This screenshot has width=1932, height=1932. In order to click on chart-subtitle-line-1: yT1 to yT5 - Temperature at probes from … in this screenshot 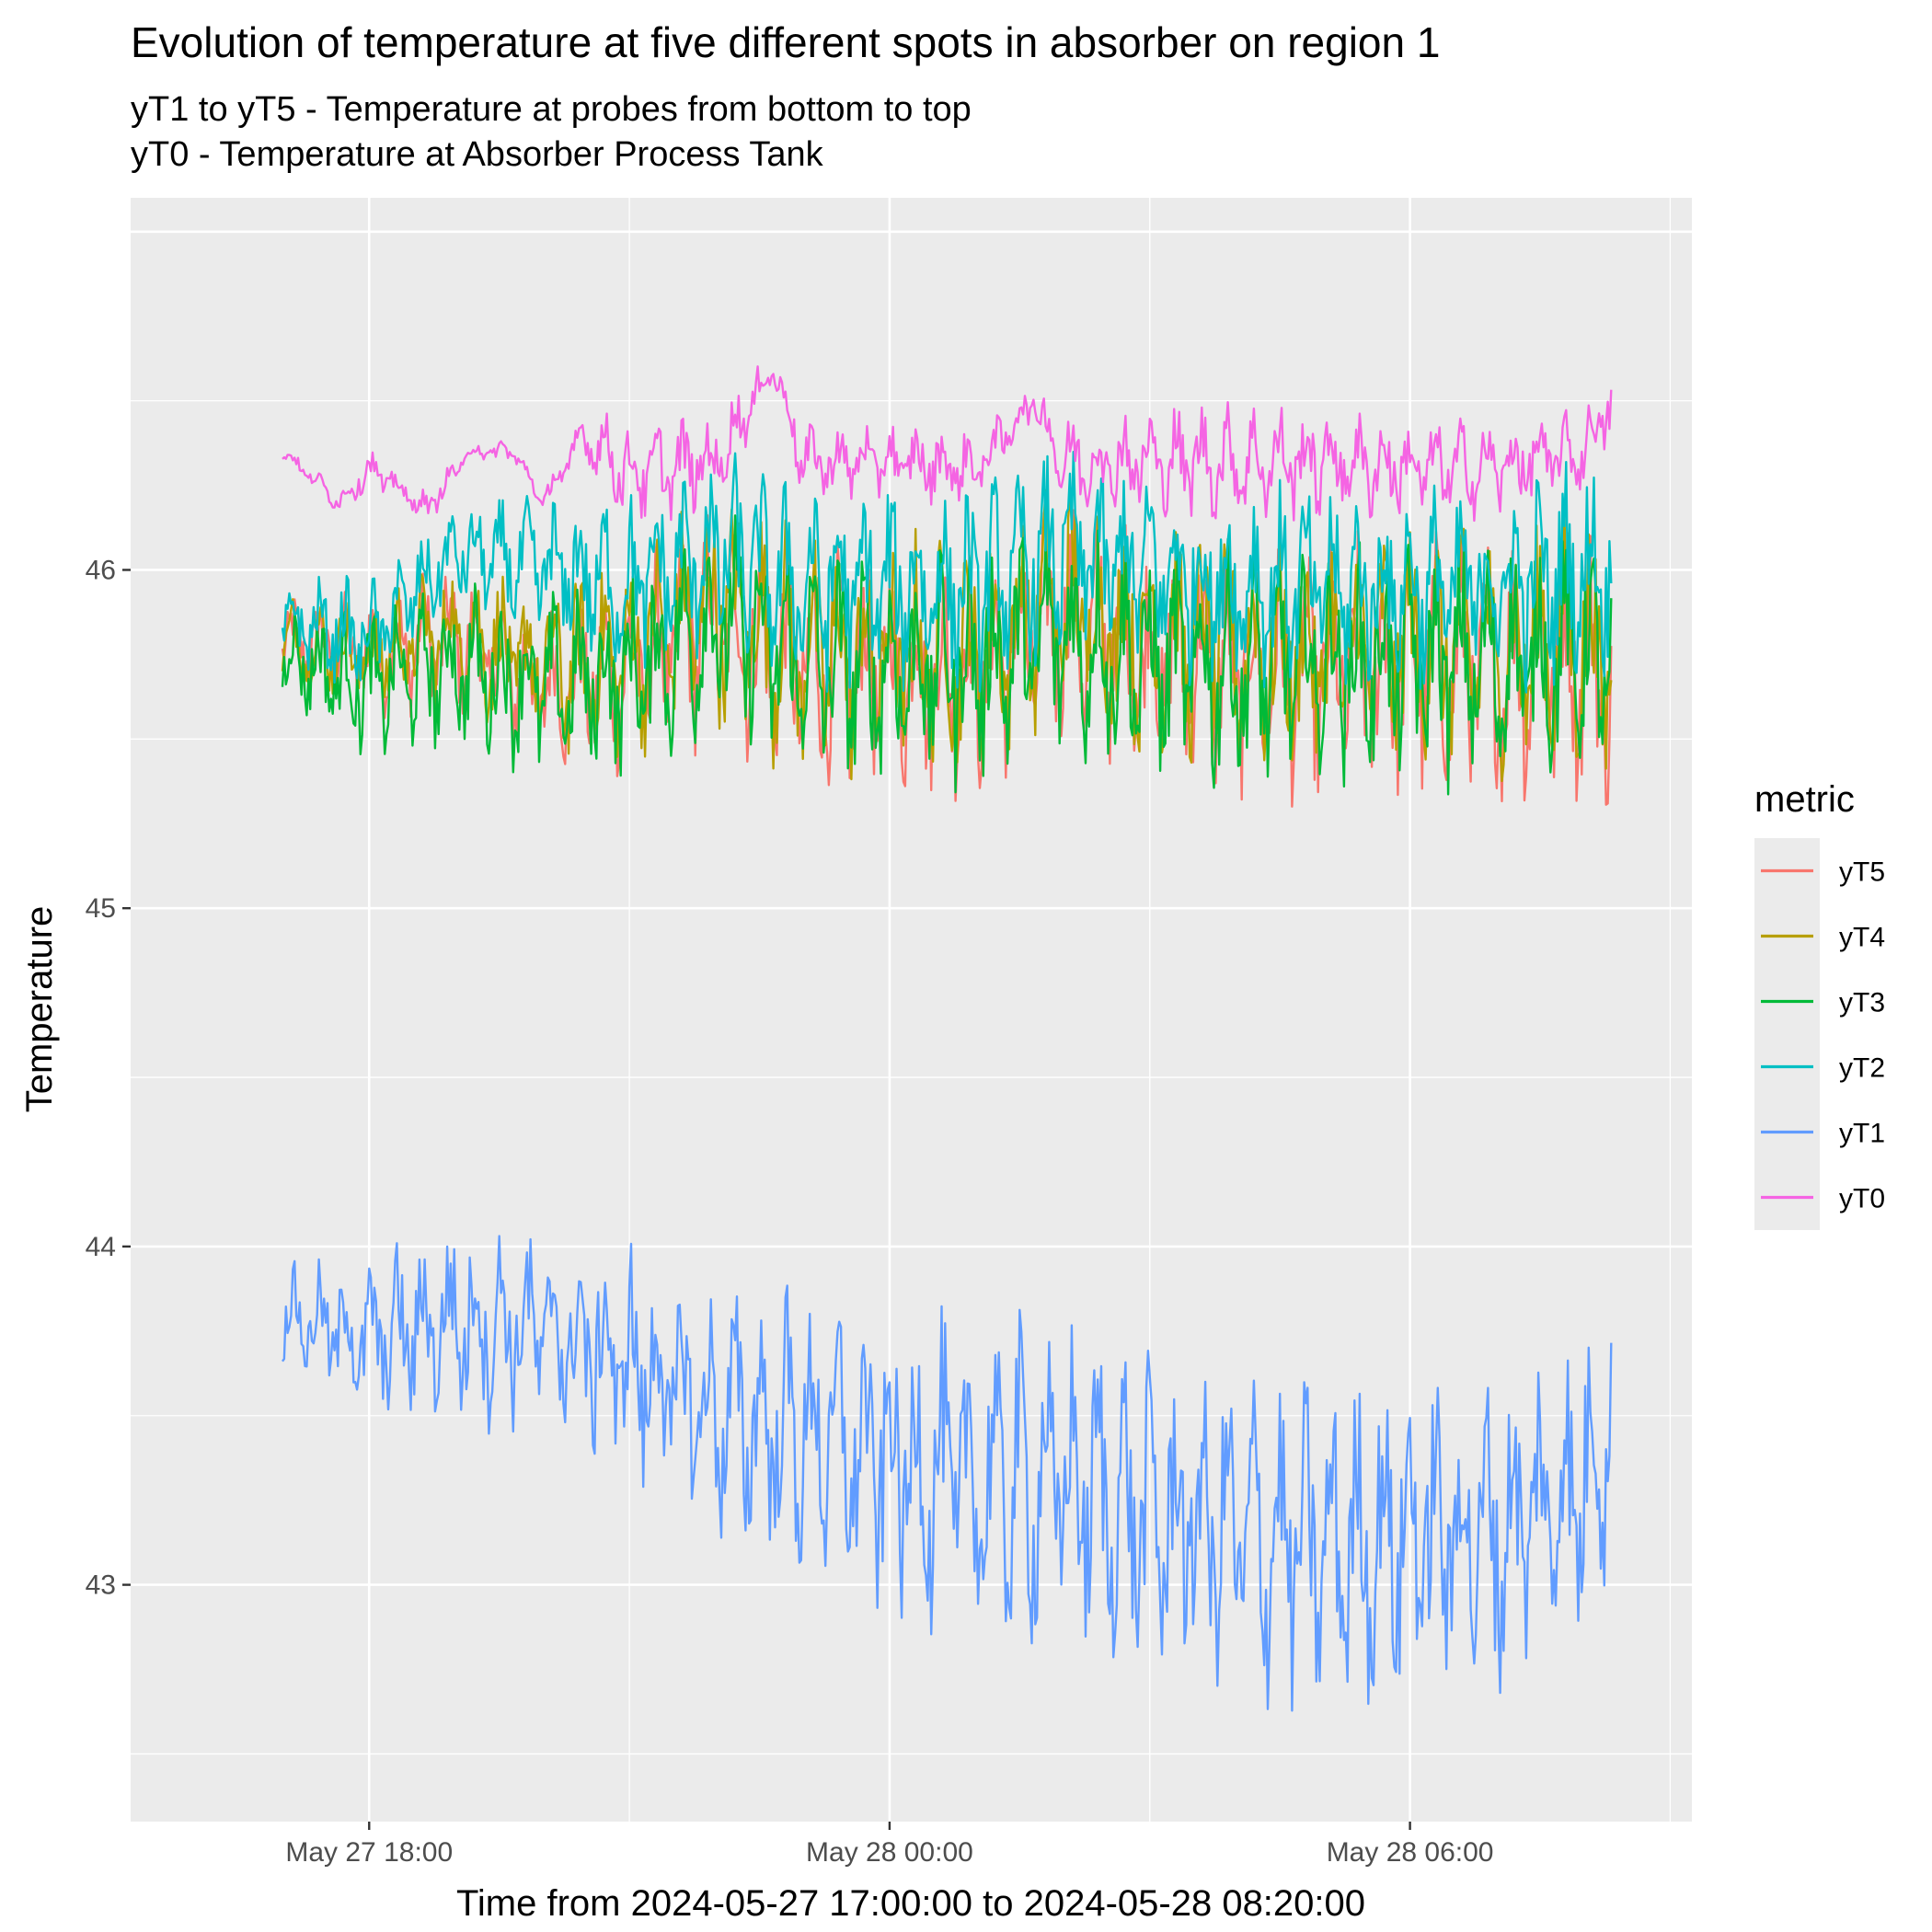, I will do `click(551, 109)`.